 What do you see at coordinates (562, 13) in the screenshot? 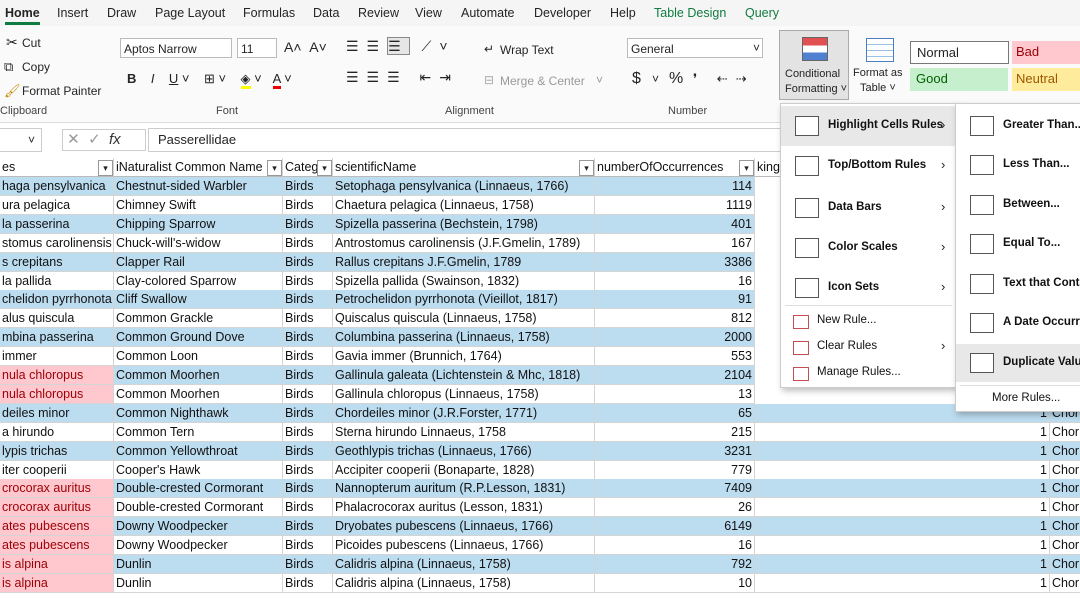
I see `ribbon-tab: Developer` at bounding box center [562, 13].